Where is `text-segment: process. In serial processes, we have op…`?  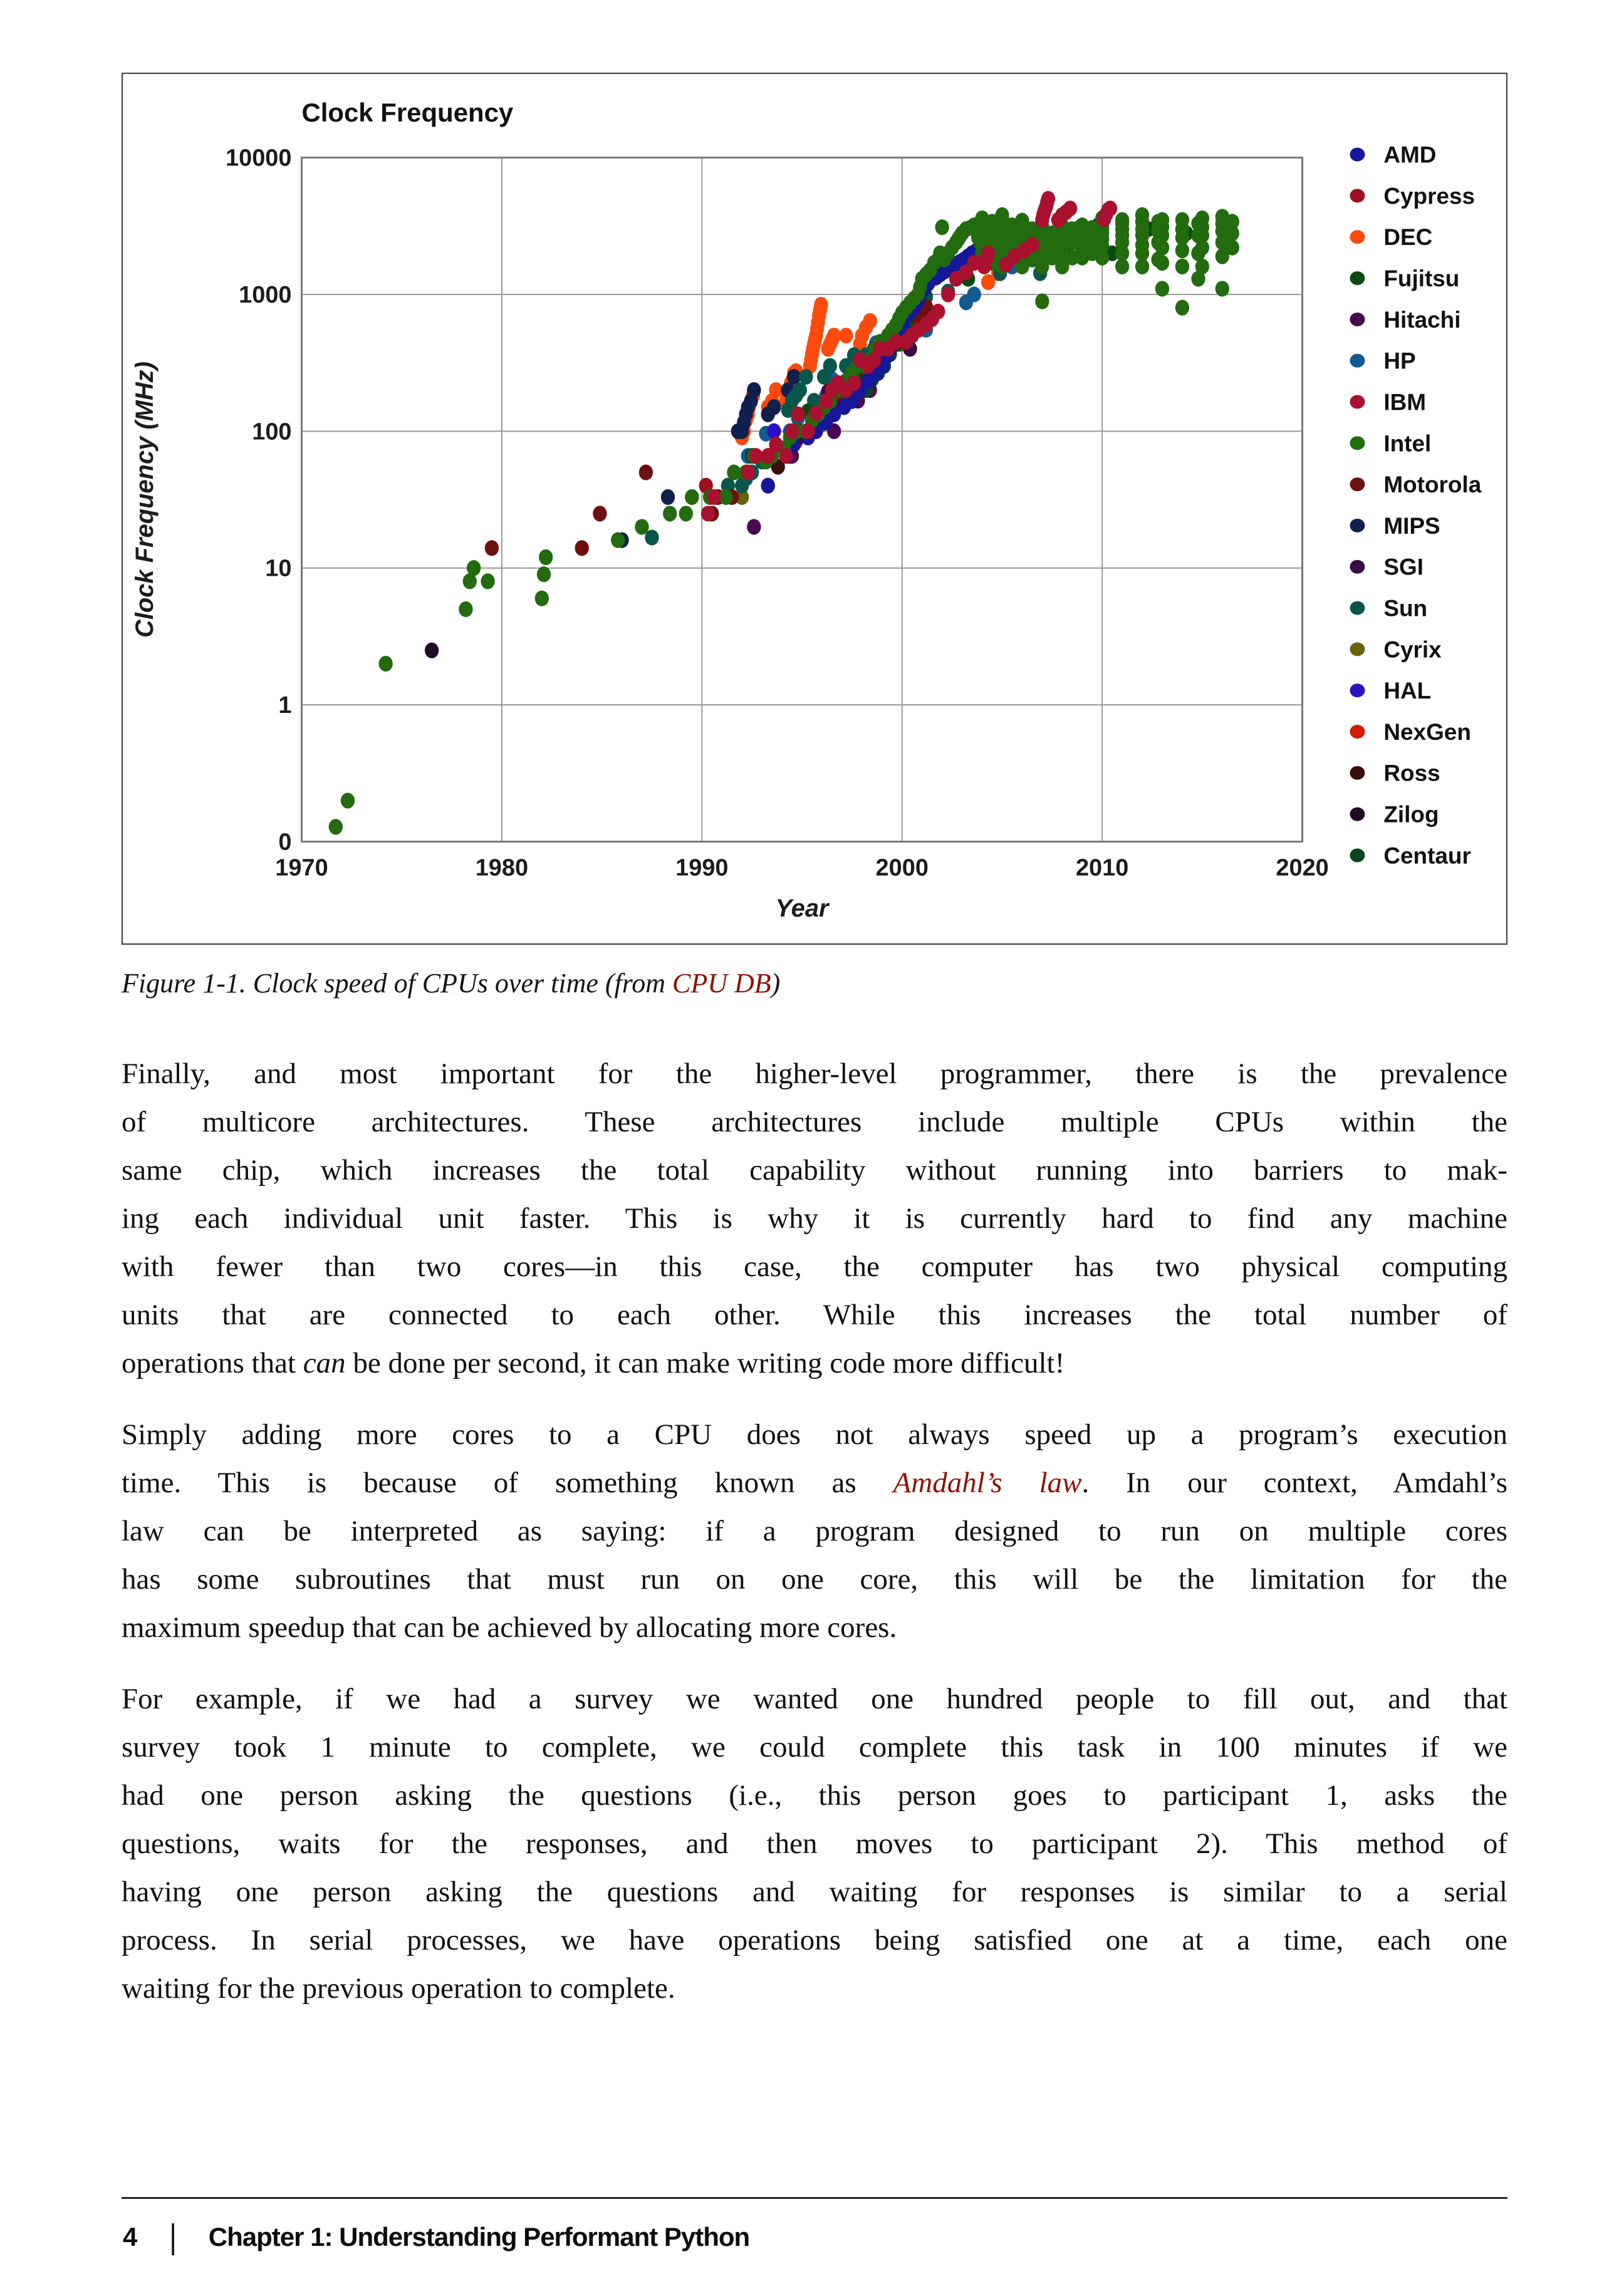 text-segment: process. In serial processes, we have op… is located at coordinates (815, 1940).